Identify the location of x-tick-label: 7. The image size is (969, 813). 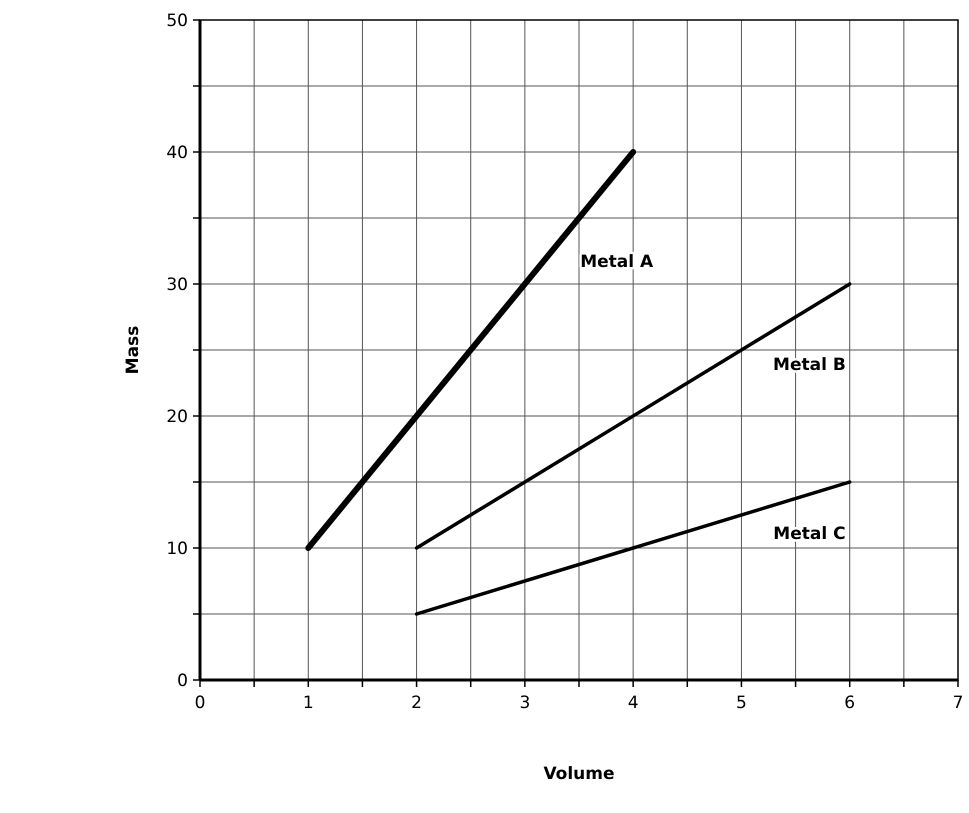
(958, 703).